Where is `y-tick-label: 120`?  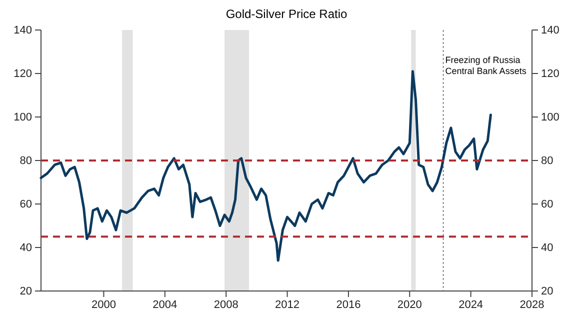
y-tick-label: 120 is located at coordinates (23, 74).